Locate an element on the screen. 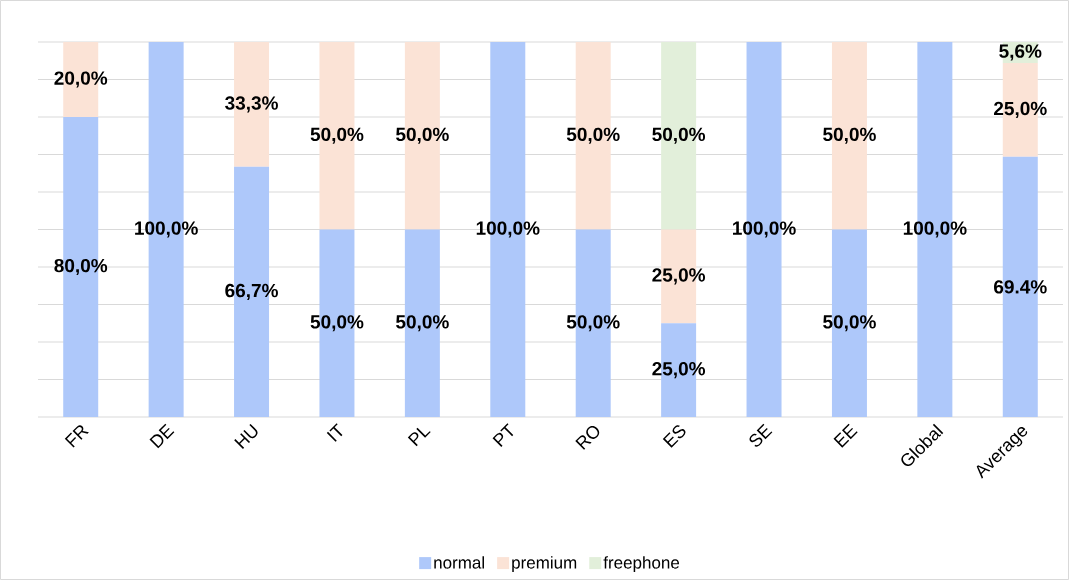 The width and height of the screenshot is (1069, 580). x-tick-label: FR is located at coordinates (76, 436).